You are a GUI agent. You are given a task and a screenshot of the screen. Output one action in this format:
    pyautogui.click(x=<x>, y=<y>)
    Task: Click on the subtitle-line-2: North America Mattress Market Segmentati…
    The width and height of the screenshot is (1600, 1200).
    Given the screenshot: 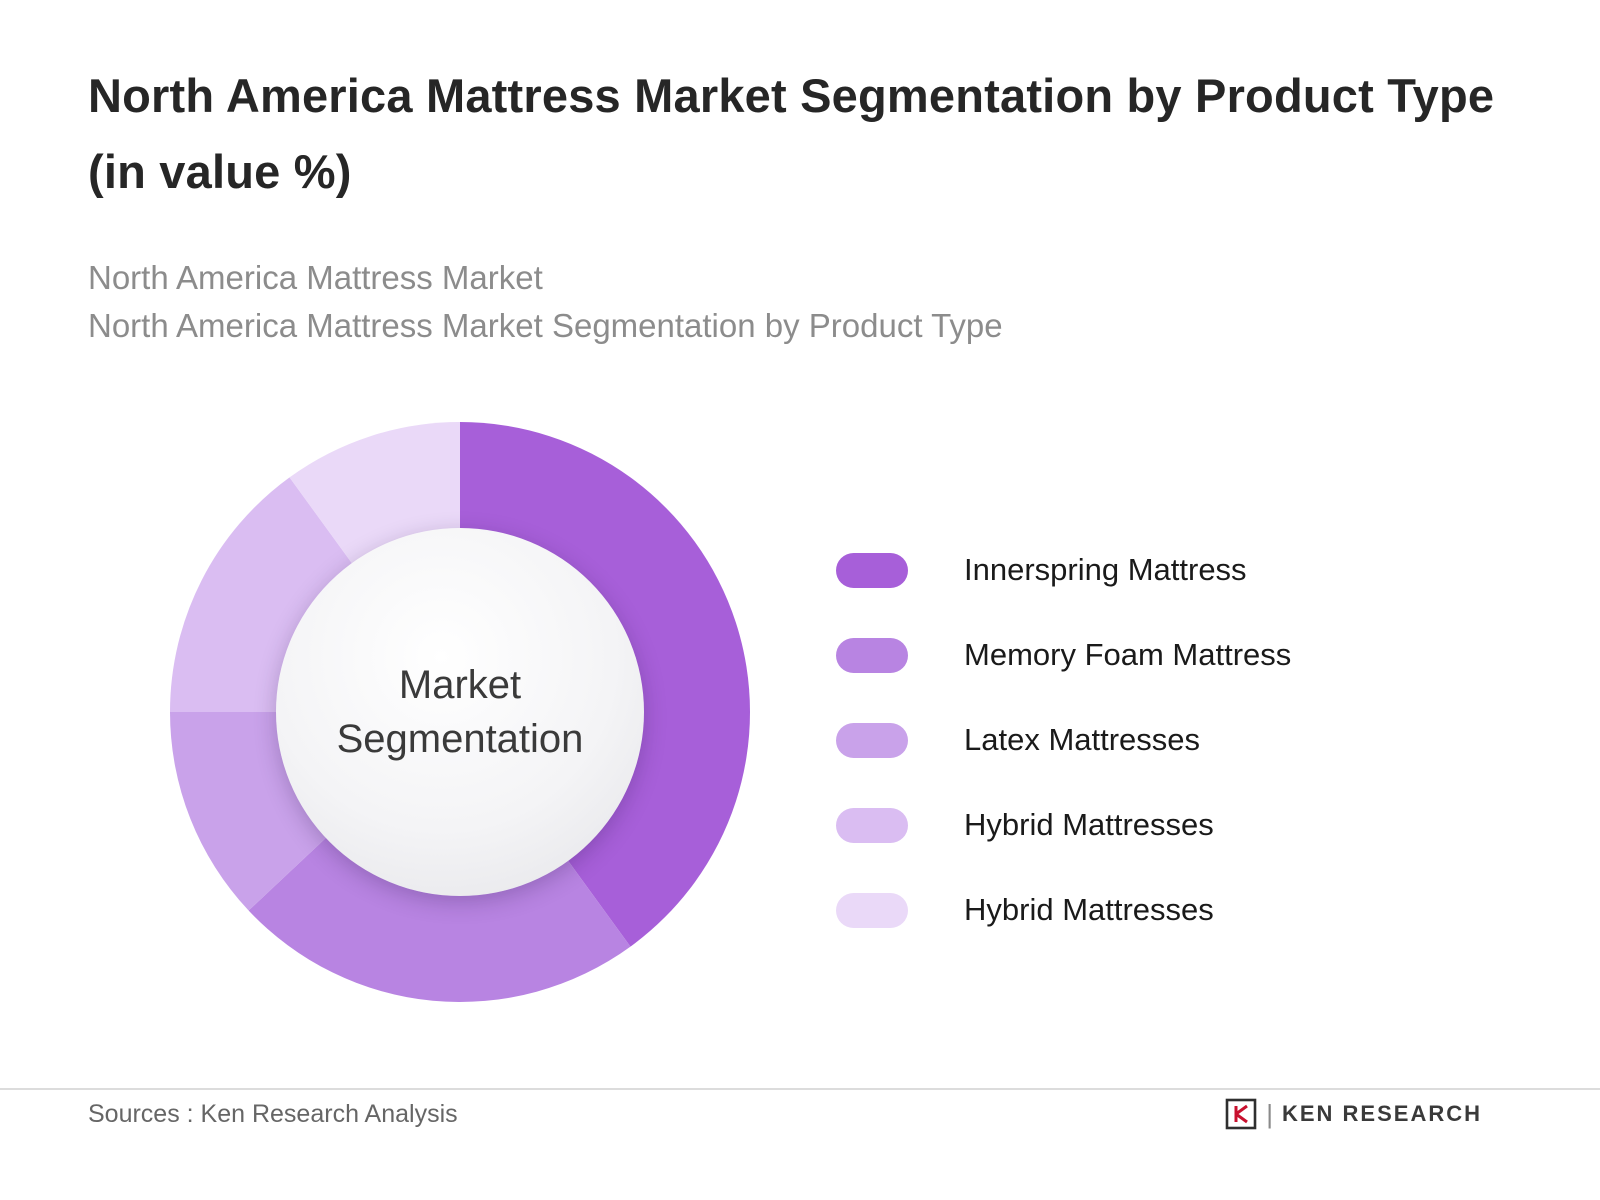 What is the action you would take?
    pyautogui.click(x=545, y=325)
    